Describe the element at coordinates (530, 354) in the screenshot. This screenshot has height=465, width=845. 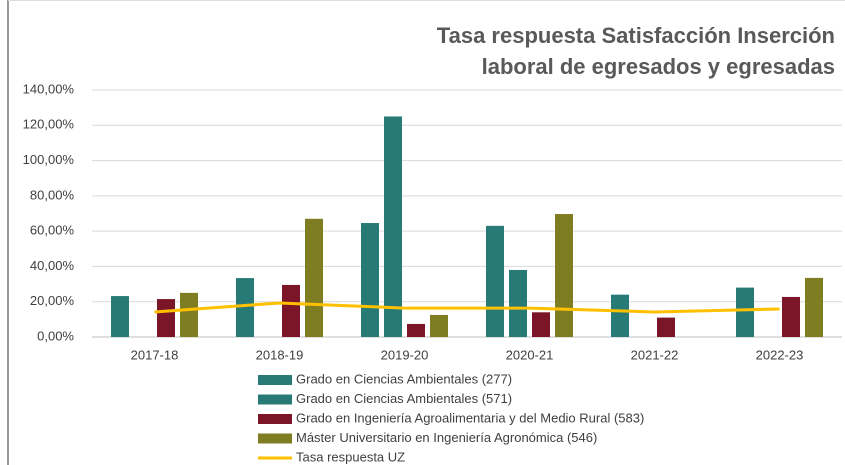
I see `x-tick-label: 2020-21` at that location.